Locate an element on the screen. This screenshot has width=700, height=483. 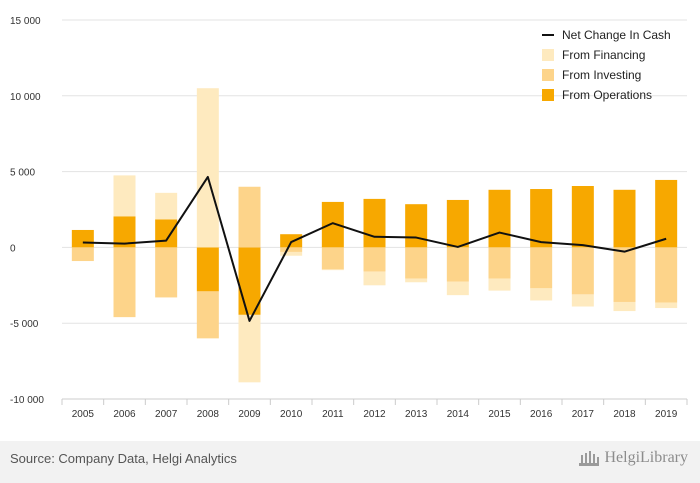
x-tick-label: 2011 is located at coordinates (333, 414).